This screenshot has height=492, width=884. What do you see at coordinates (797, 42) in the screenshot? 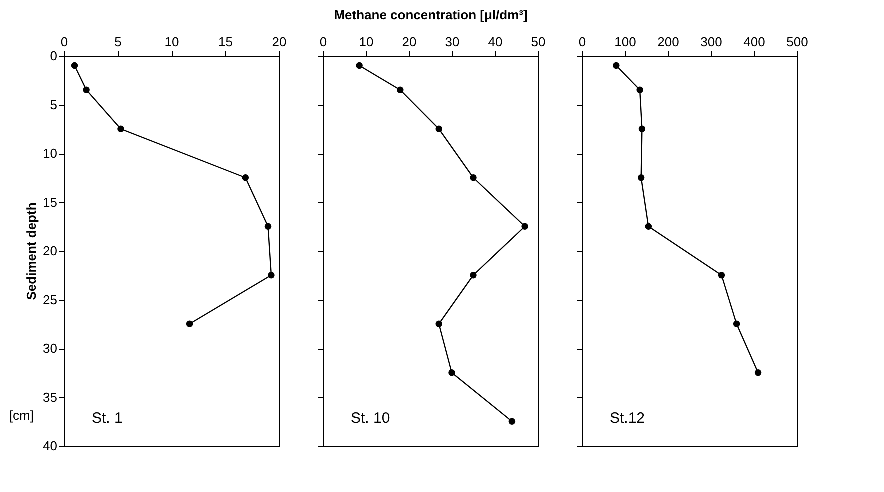
I see `x-tick-label: 500` at bounding box center [797, 42].